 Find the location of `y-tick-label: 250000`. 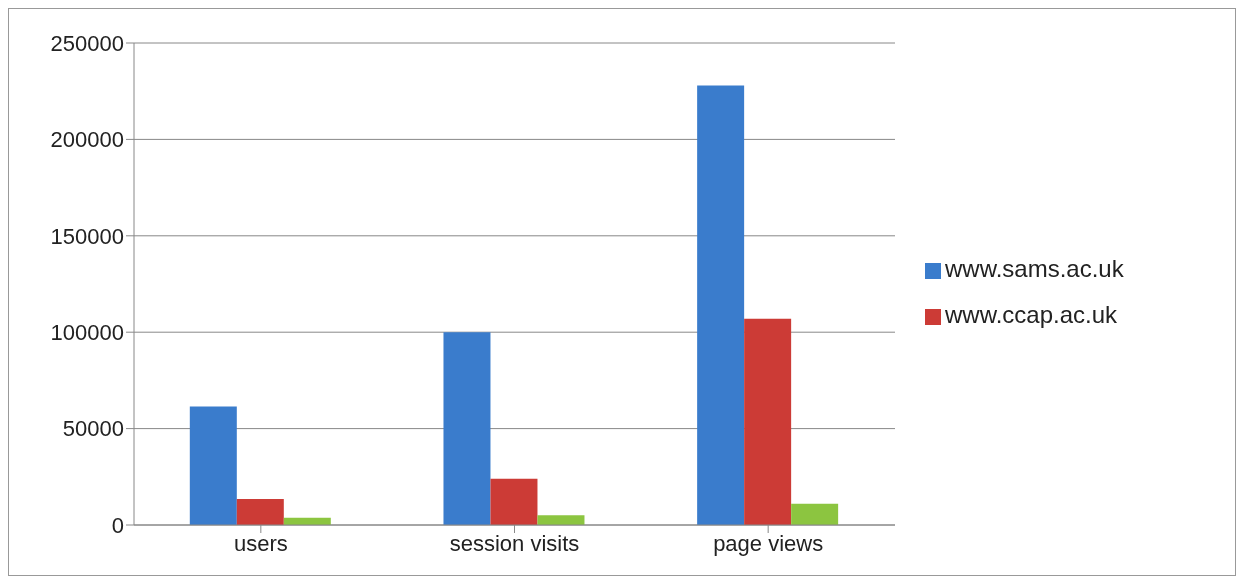

y-tick-label: 250000 is located at coordinates (87, 43).